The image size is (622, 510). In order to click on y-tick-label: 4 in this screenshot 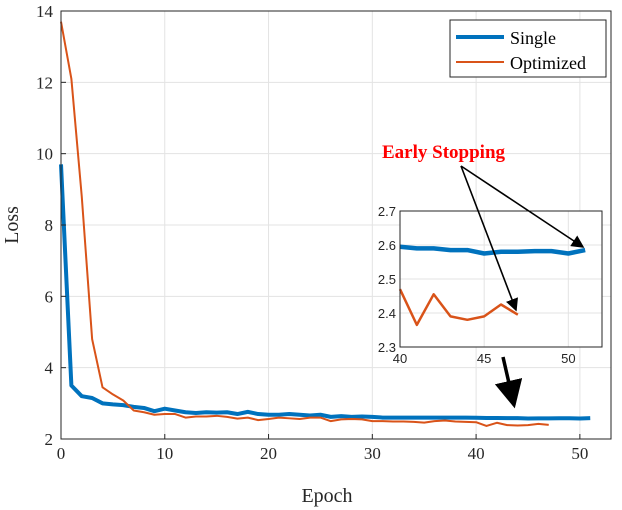, I will do `click(49, 368)`.